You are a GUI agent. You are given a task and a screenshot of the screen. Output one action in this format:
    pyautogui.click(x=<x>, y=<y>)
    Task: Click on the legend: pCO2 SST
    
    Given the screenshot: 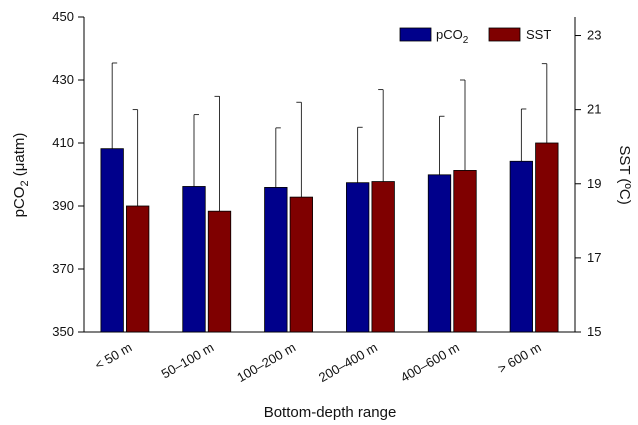 What is the action you would take?
    pyautogui.click(x=475, y=36)
    